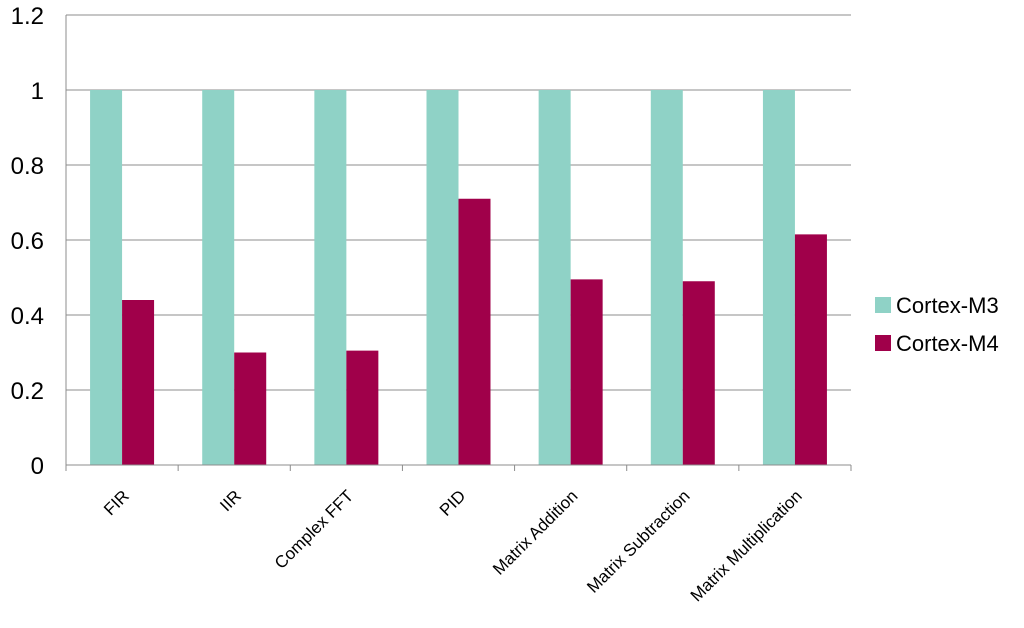  What do you see at coordinates (230, 500) in the screenshot?
I see `x-category-label: IIR` at bounding box center [230, 500].